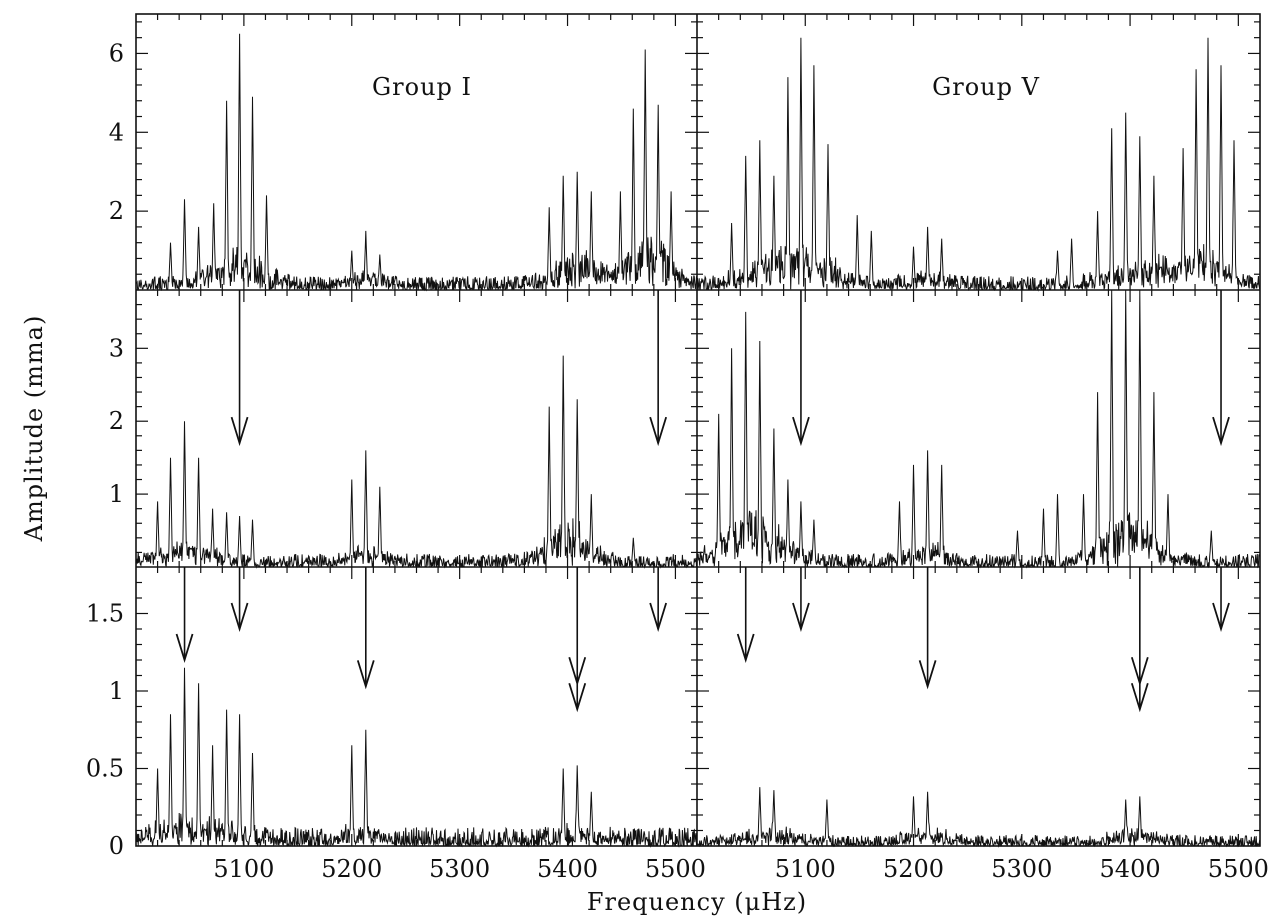 This screenshot has width=1278, height=916. What do you see at coordinates (105, 769) in the screenshot?
I see `y-tick-label: 0.5` at bounding box center [105, 769].